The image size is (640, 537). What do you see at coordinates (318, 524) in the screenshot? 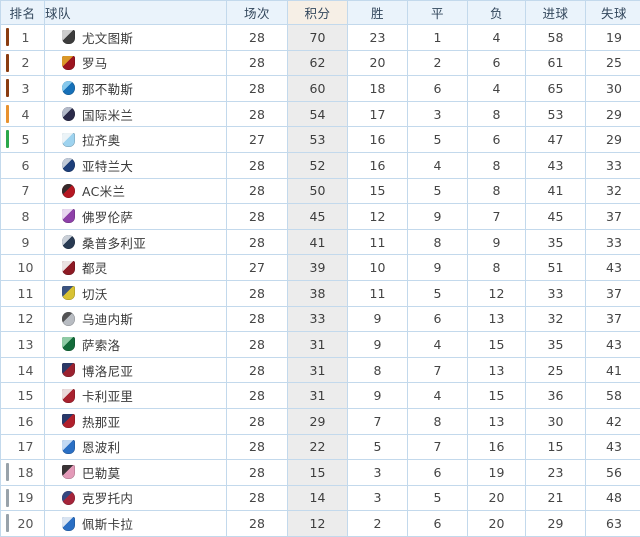
I see `cell-points: 12` at bounding box center [318, 524].